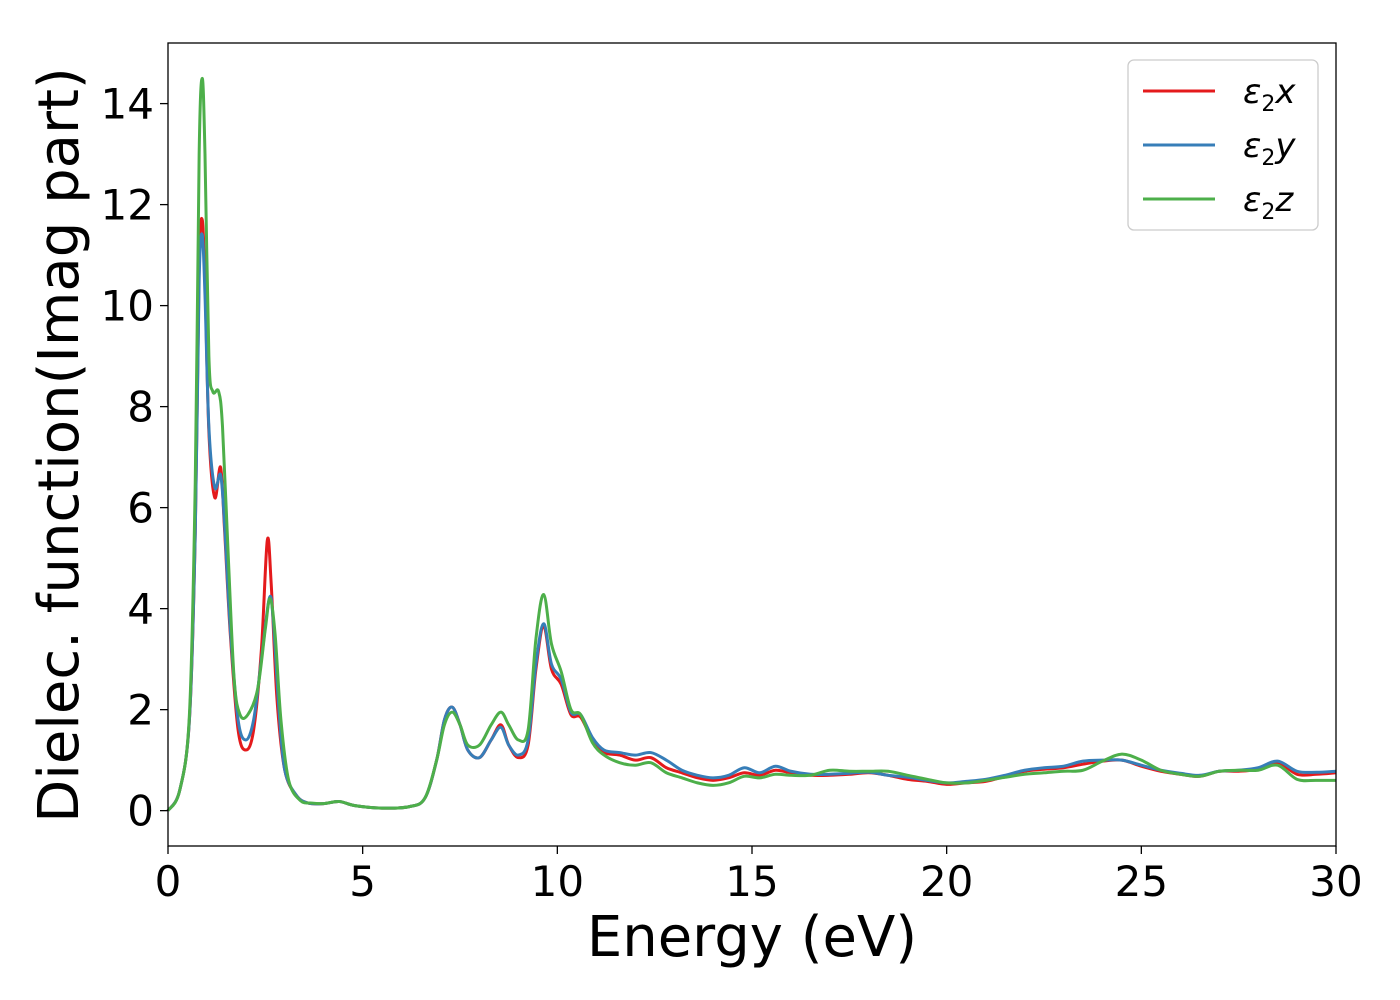  Describe the element at coordinates (362, 881) in the screenshot. I see `x-tick-label: 5` at that location.